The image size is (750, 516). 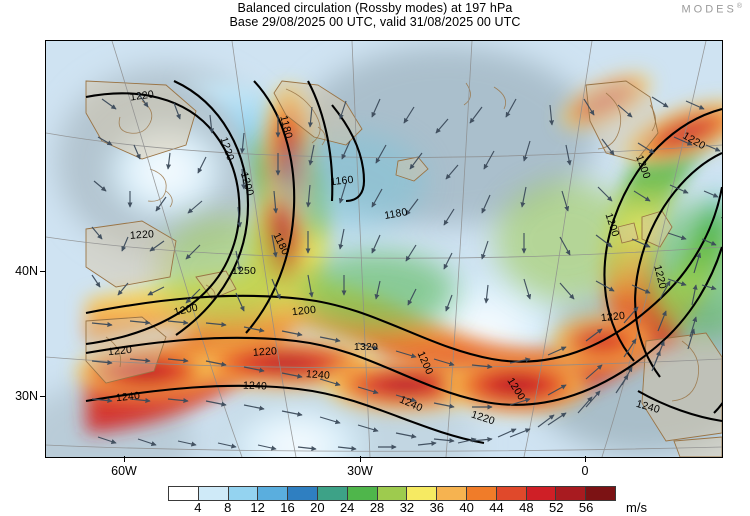 What do you see at coordinates (636, 507) in the screenshot?
I see `colorbar-unit-label: m/s` at bounding box center [636, 507].